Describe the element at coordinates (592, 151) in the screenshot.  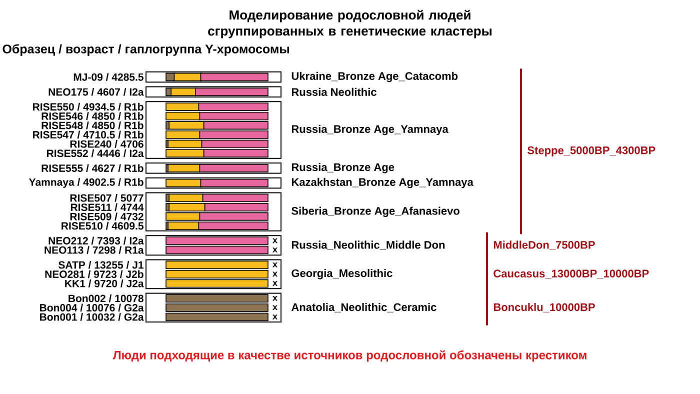
I see `text: Steppe_5000BP_4300BP` at that location.